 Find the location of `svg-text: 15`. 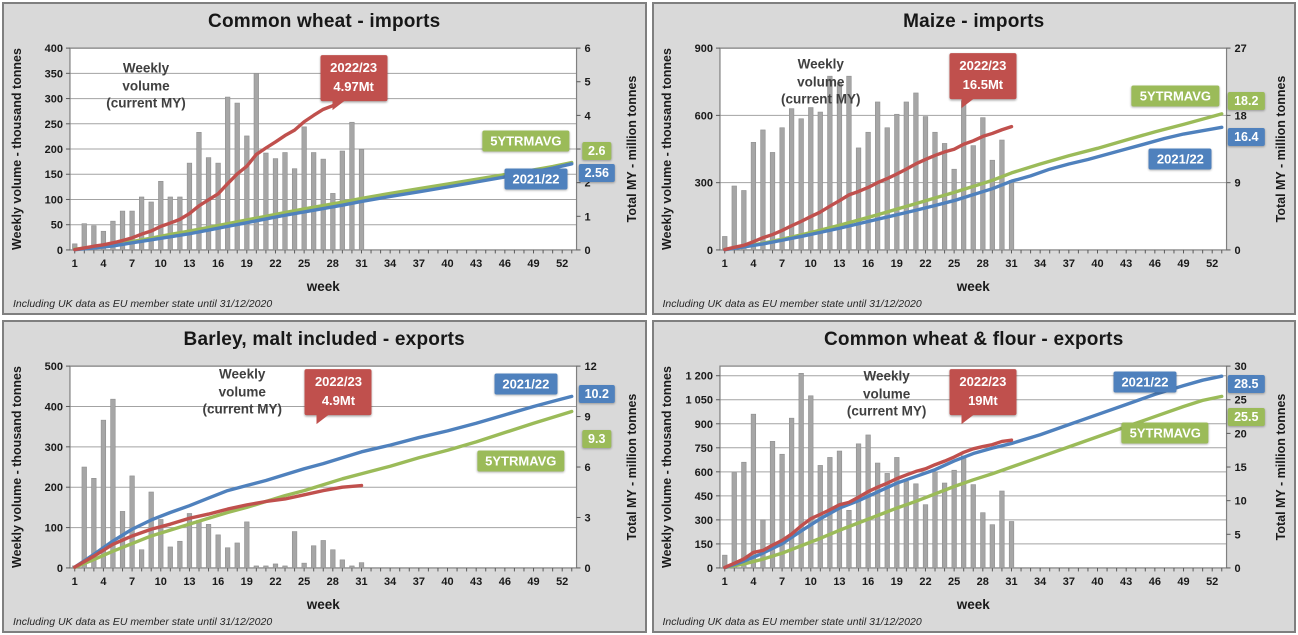

svg-text: 15 is located at coordinates (1240, 468).